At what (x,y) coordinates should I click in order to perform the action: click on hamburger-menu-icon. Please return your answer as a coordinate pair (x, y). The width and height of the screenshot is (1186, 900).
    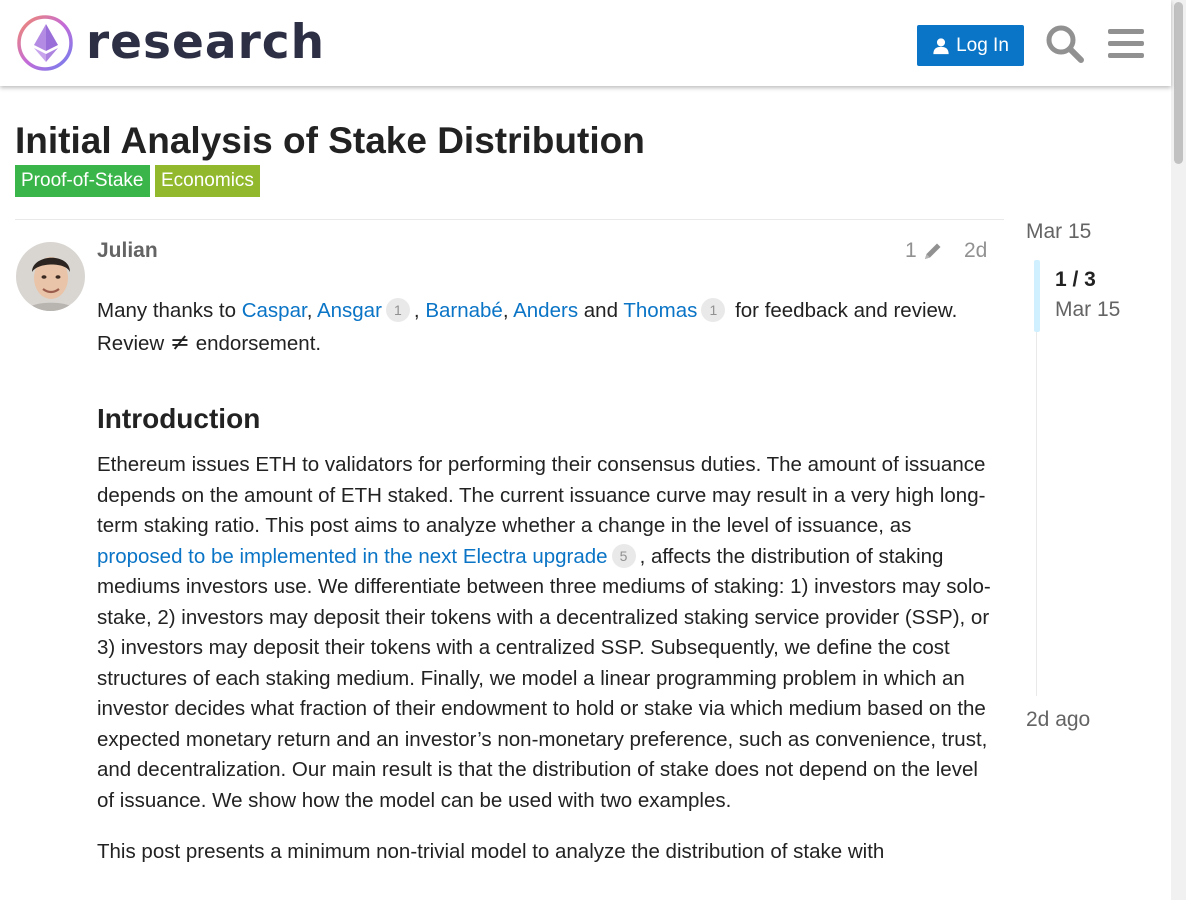
    Looking at the image, I should click on (1126, 43).